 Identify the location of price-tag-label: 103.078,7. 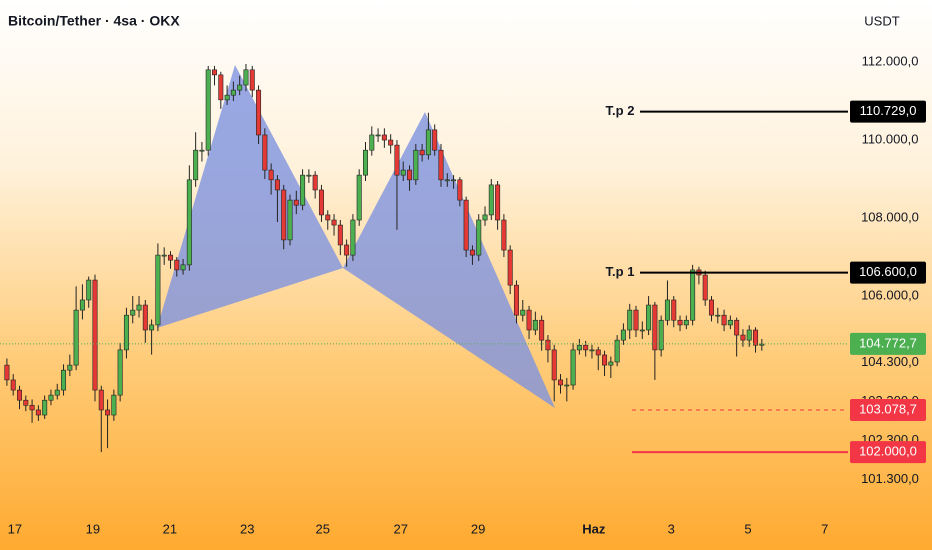
(888, 408).